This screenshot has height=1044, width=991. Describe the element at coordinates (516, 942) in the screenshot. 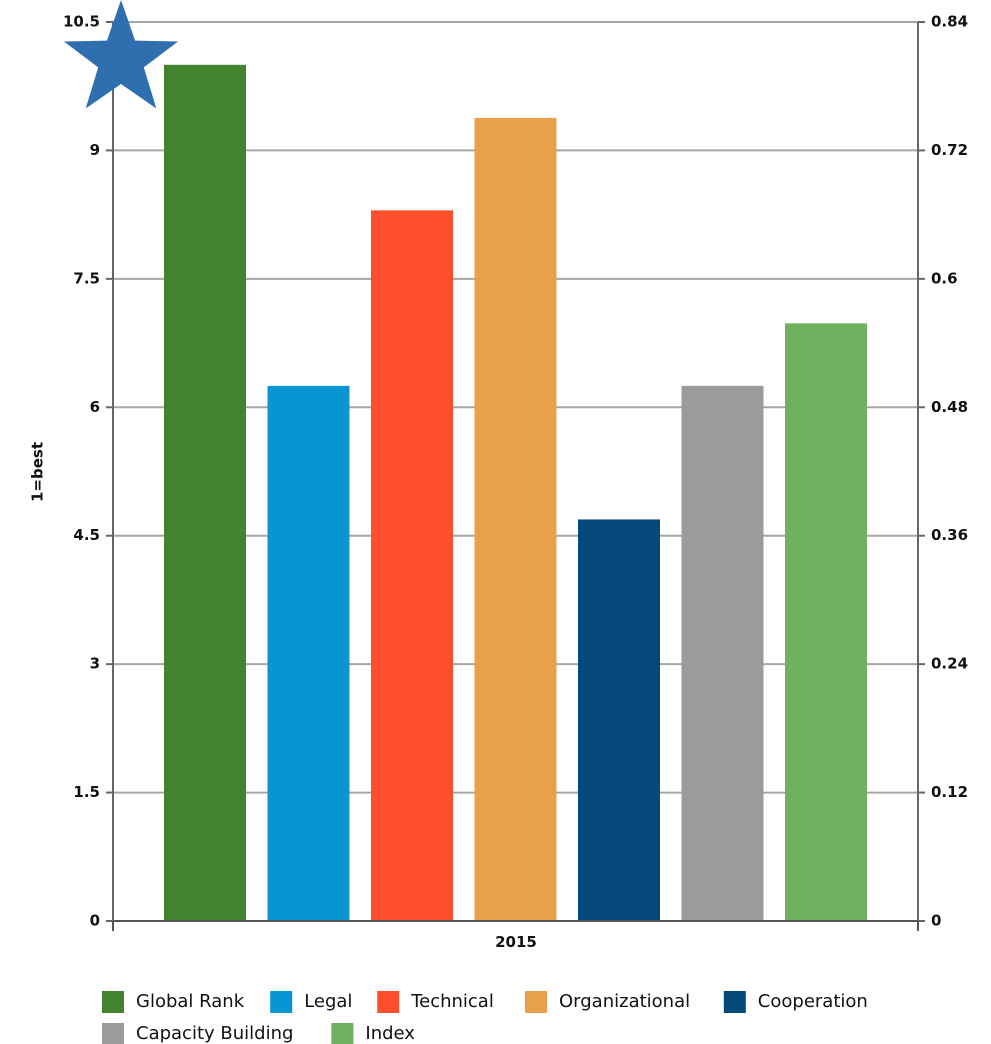

I see `x-tick-label: 2015` at that location.